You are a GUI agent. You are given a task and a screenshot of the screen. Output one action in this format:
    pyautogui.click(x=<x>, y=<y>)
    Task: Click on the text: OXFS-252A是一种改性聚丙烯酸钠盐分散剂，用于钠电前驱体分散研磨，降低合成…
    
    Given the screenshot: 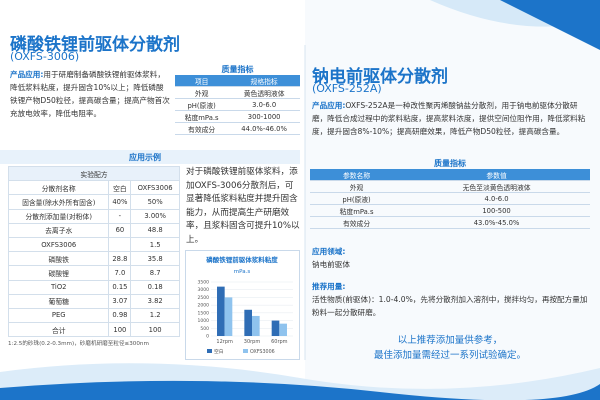 What is the action you would take?
    pyautogui.click(x=449, y=118)
    